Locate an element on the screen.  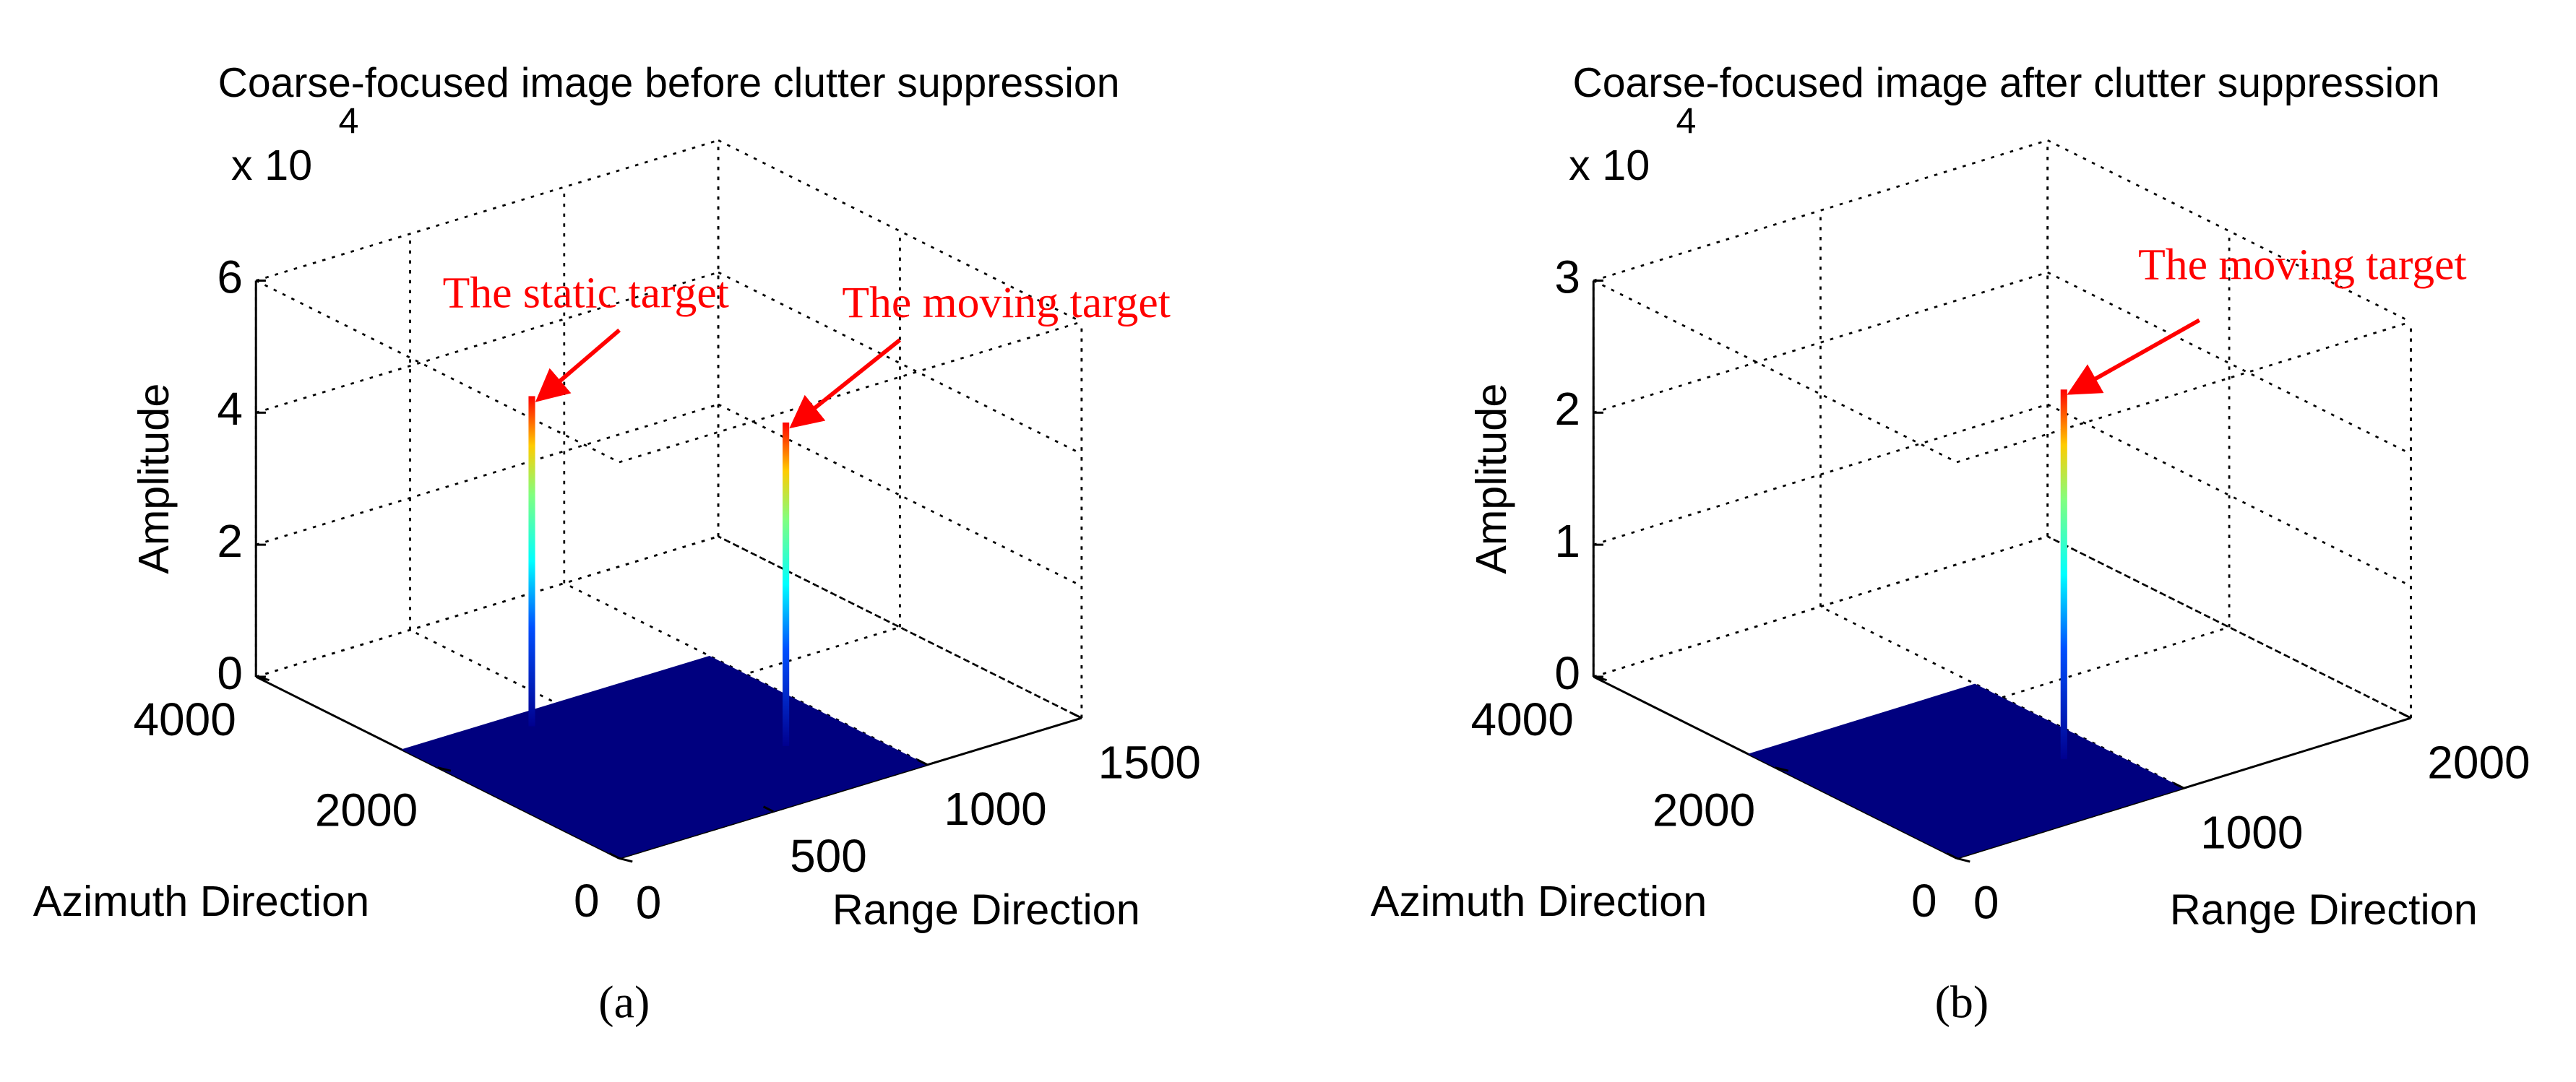
z-tick-label: 1 is located at coordinates (1567, 541).